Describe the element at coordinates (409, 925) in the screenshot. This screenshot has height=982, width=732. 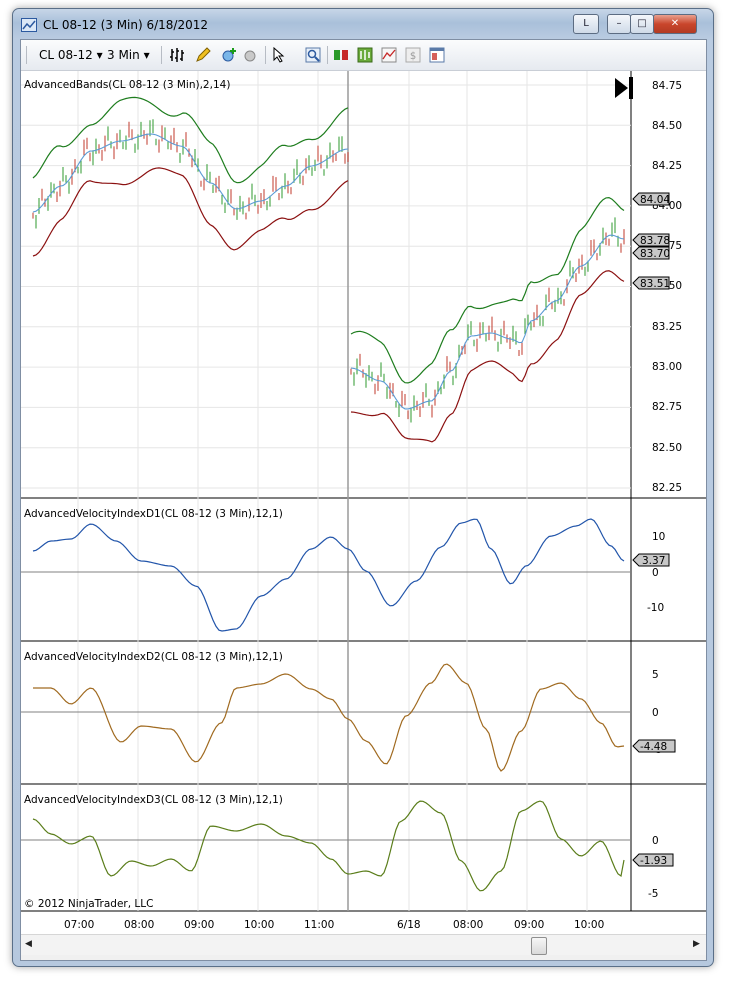
I see `time-tick: 6/18` at that location.